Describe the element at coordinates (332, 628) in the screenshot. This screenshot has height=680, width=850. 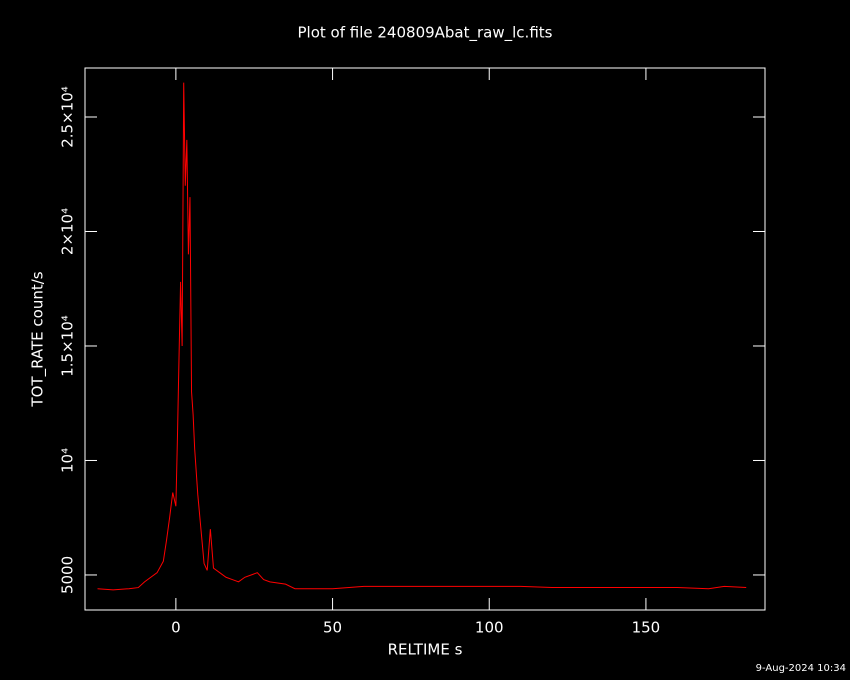
I see `x-tick-label: 50` at that location.